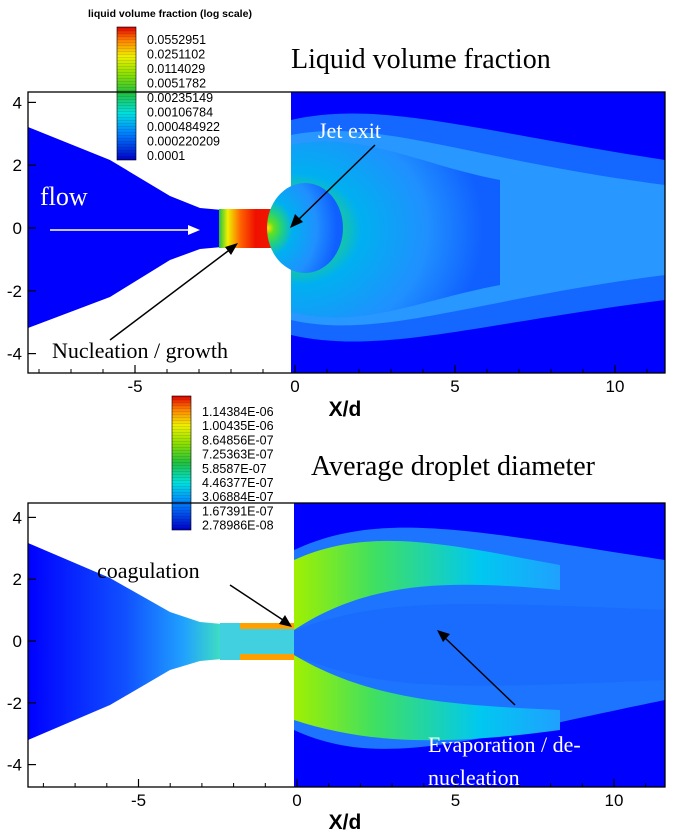  What do you see at coordinates (238, 497) in the screenshot?
I see `colorbar-label: 3.06884E-07` at bounding box center [238, 497].